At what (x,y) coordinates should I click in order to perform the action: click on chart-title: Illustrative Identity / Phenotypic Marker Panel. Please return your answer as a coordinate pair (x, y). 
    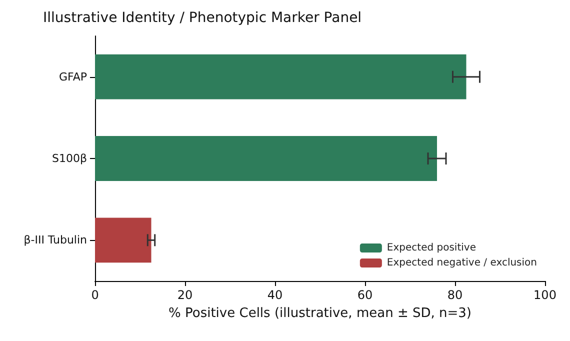
    Looking at the image, I should click on (202, 18).